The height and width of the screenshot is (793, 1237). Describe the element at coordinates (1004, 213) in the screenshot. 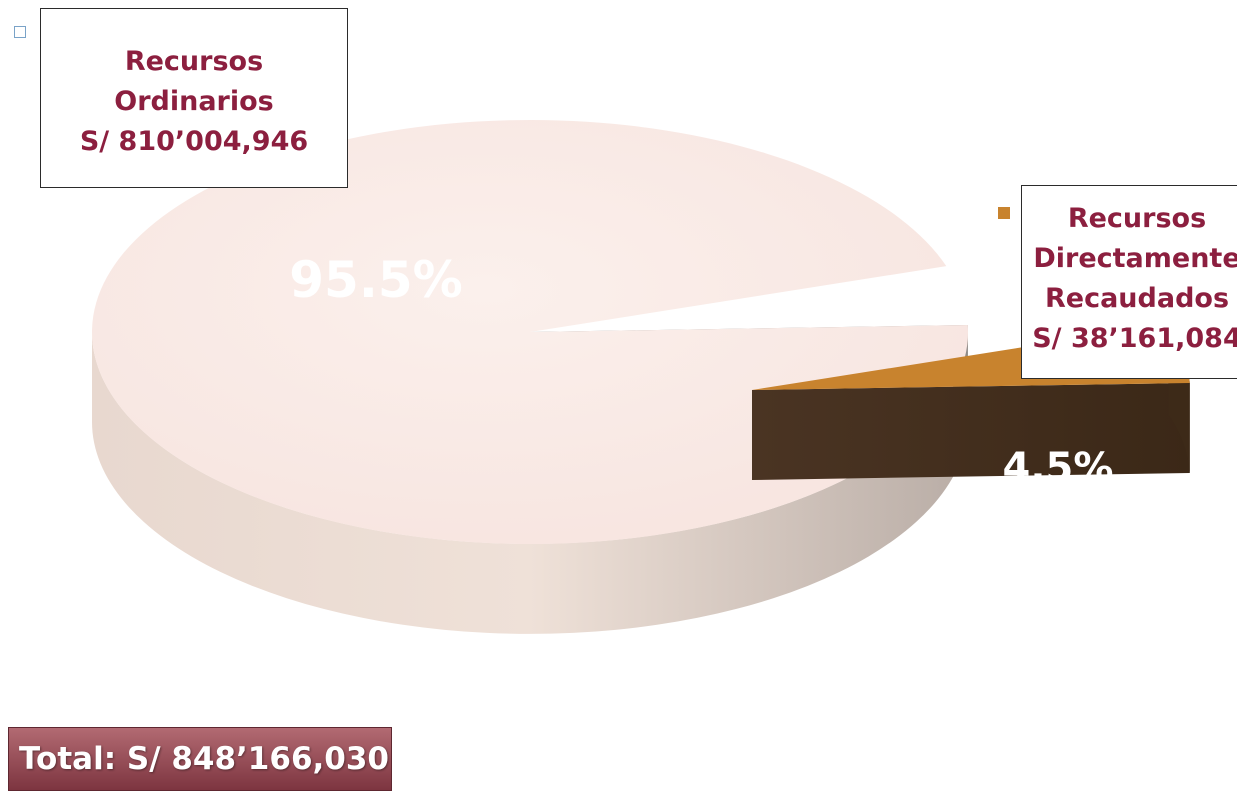

I see `legend-swatch-recursos-directamente-recaudados` at that location.